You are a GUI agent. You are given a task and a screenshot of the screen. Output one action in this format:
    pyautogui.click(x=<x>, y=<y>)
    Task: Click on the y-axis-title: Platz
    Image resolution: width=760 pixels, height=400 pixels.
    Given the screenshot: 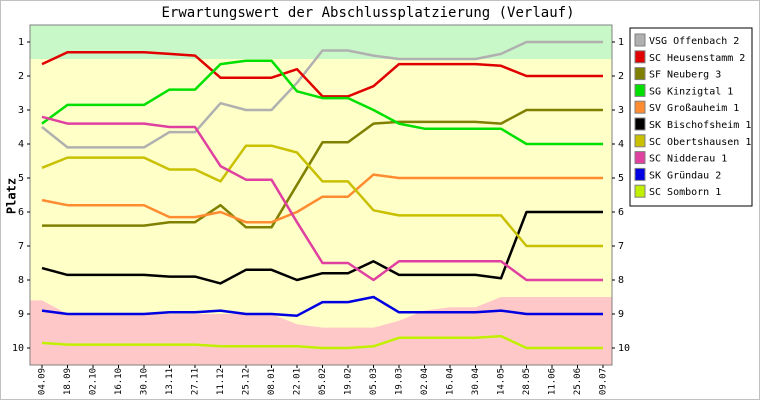 What is the action you would take?
    pyautogui.click(x=12, y=196)
    